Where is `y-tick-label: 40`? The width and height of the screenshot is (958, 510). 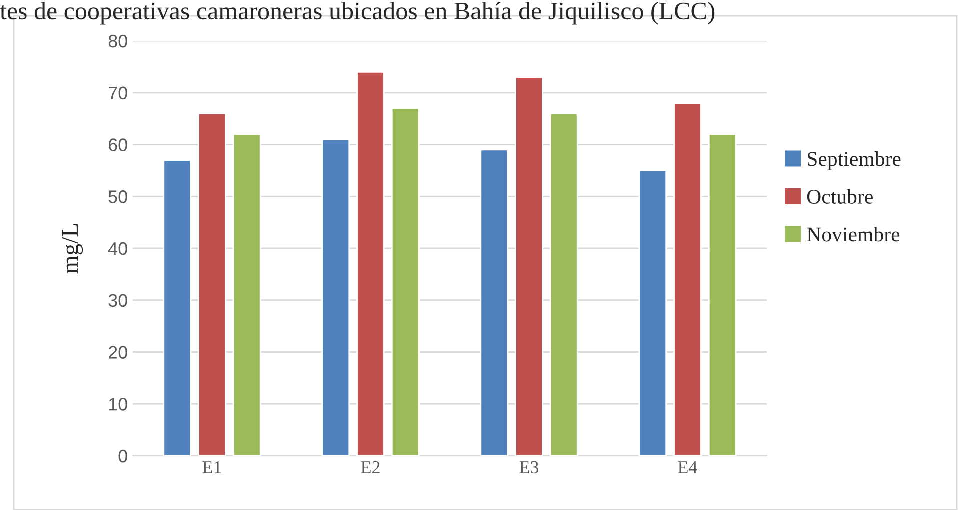 y-tick-label: 40 is located at coordinates (118, 249).